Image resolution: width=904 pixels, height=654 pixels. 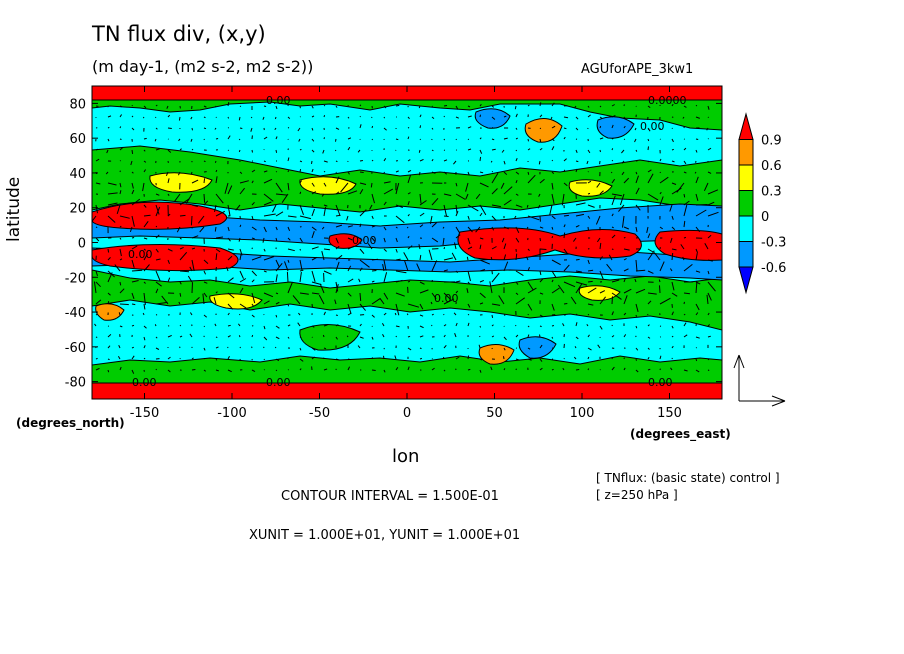 What do you see at coordinates (762, 203) in the screenshot?
I see `colorbar: 0.9 0.6 0.3 0 -0.3 -0.6` at bounding box center [762, 203].